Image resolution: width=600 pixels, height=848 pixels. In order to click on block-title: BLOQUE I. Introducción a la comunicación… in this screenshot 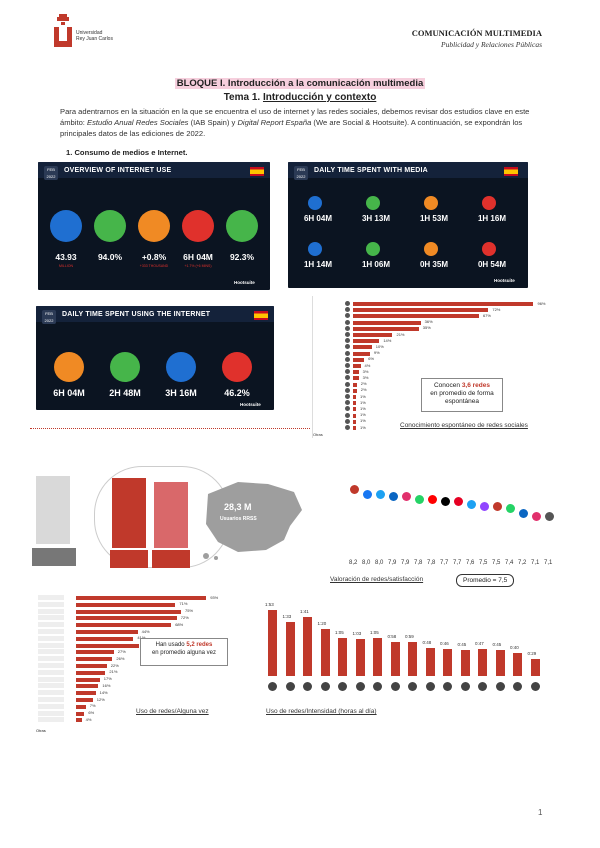, I will do `click(300, 83)`.